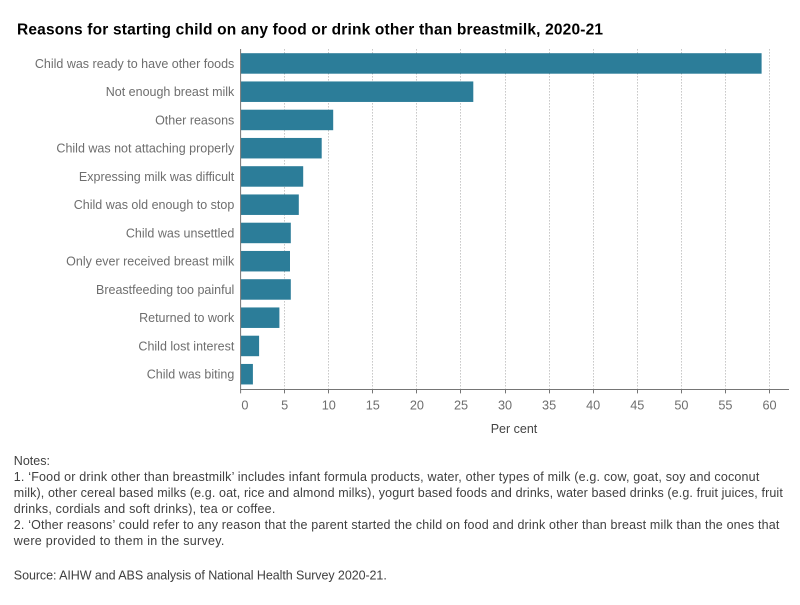  What do you see at coordinates (32, 461) in the screenshot?
I see `svg-text: Notes:` at bounding box center [32, 461].